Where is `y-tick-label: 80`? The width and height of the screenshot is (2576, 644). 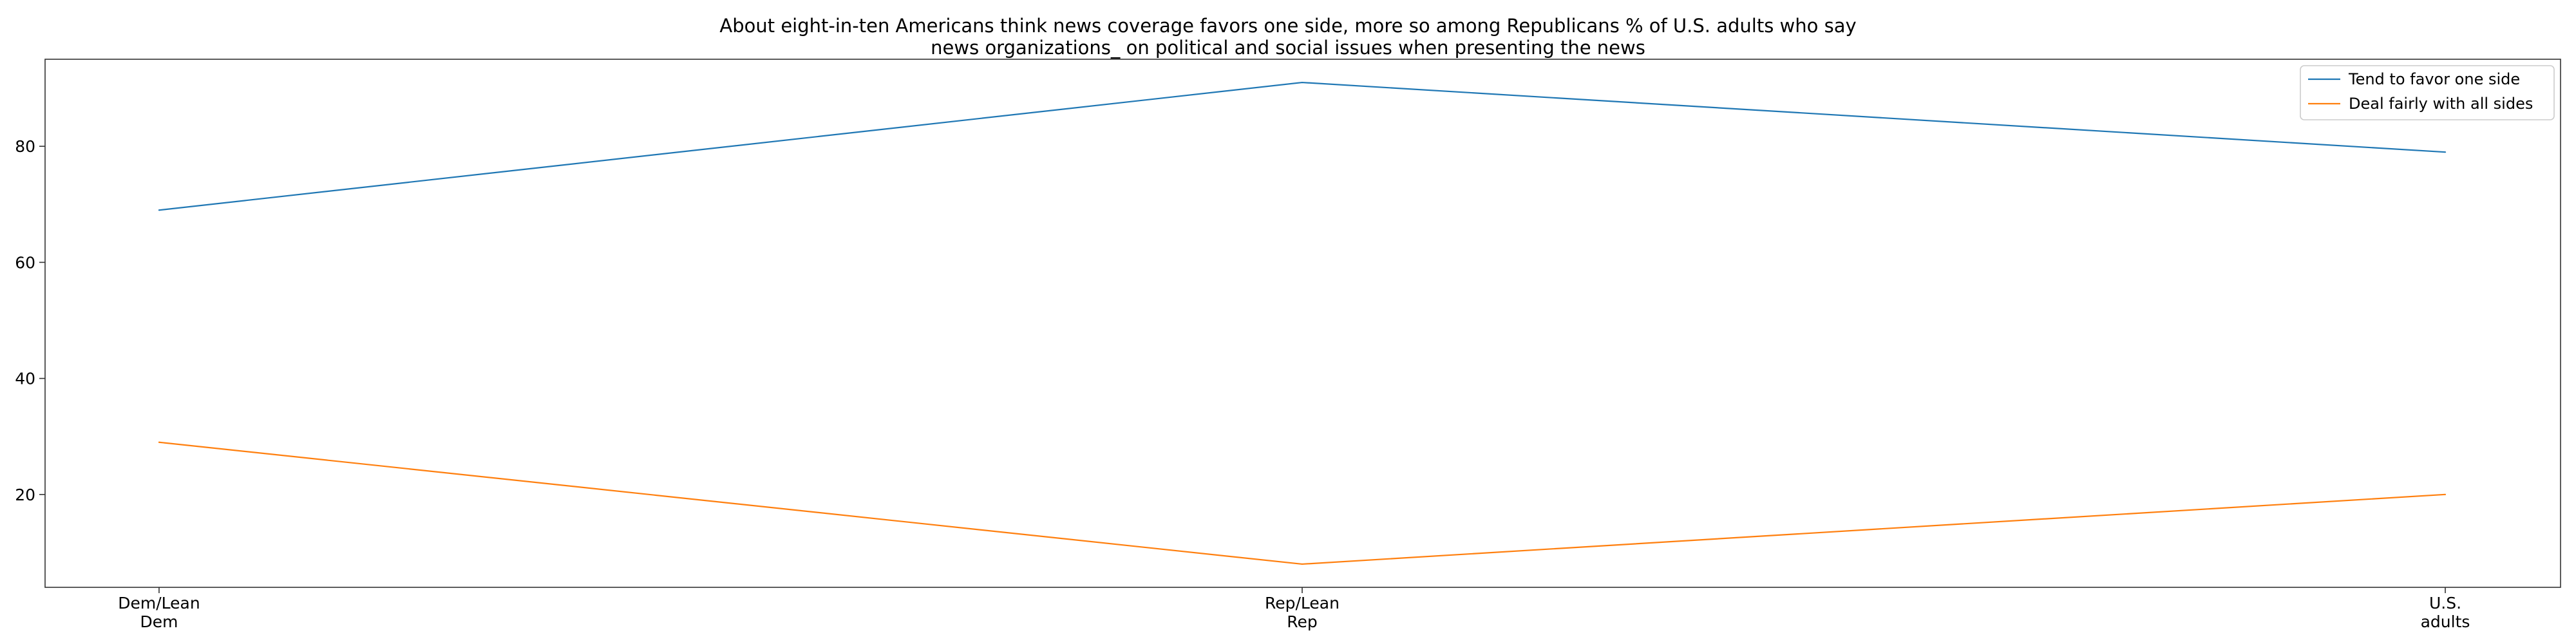
y-tick-label: 80 is located at coordinates (25, 147).